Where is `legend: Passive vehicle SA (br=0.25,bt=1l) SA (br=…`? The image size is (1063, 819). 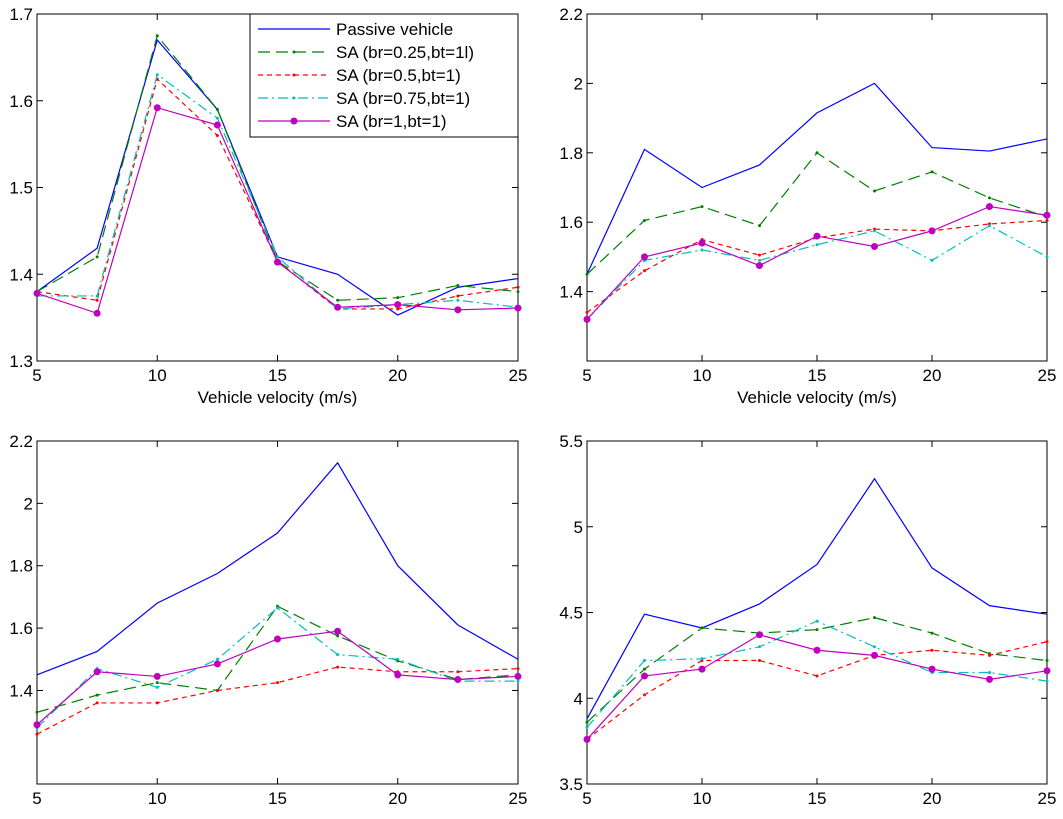 legend: Passive vehicle SA (br=0.25,bt=1l) SA (br=… is located at coordinates (384, 75).